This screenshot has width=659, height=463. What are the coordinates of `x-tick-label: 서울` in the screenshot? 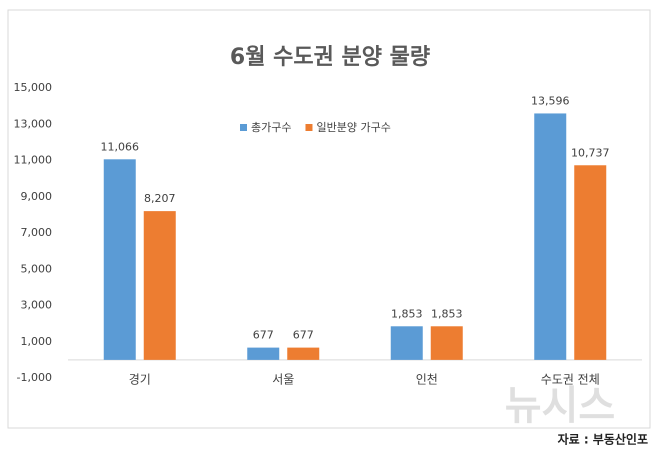 It's located at (283, 380).